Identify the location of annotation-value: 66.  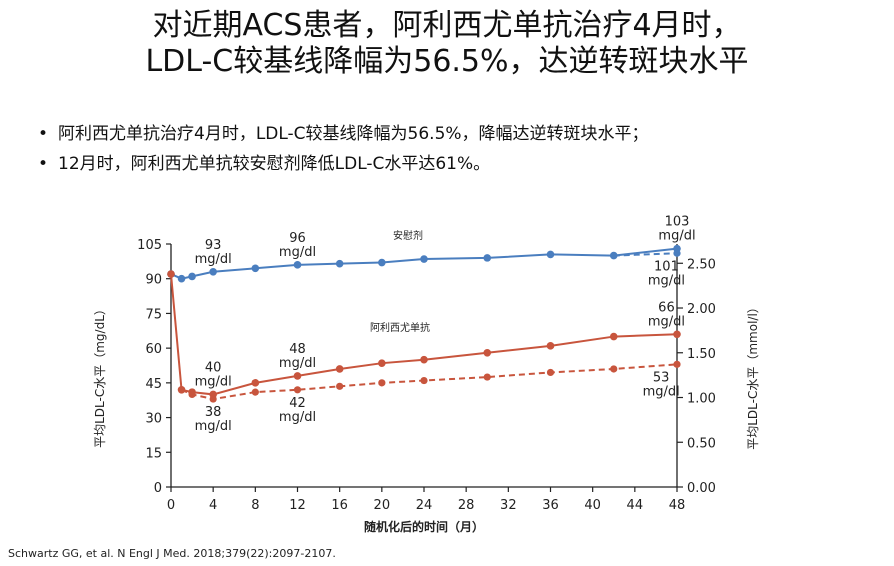
(666, 307).